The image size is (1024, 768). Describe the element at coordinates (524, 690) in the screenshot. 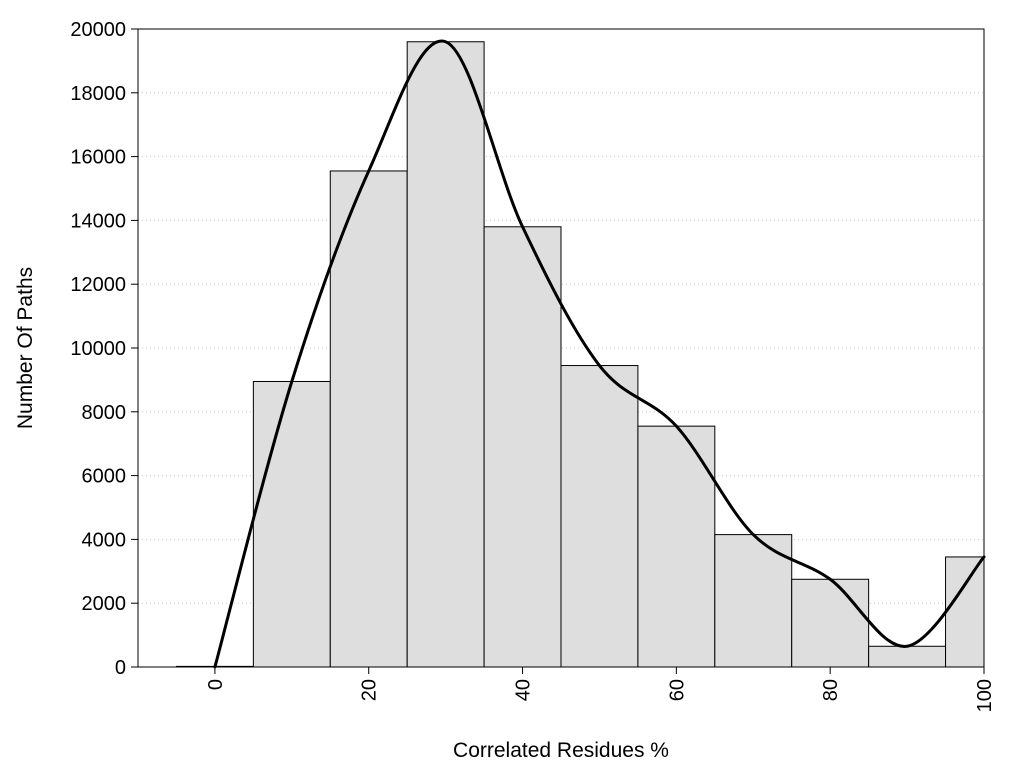

I see `x-tick-label: 40` at that location.